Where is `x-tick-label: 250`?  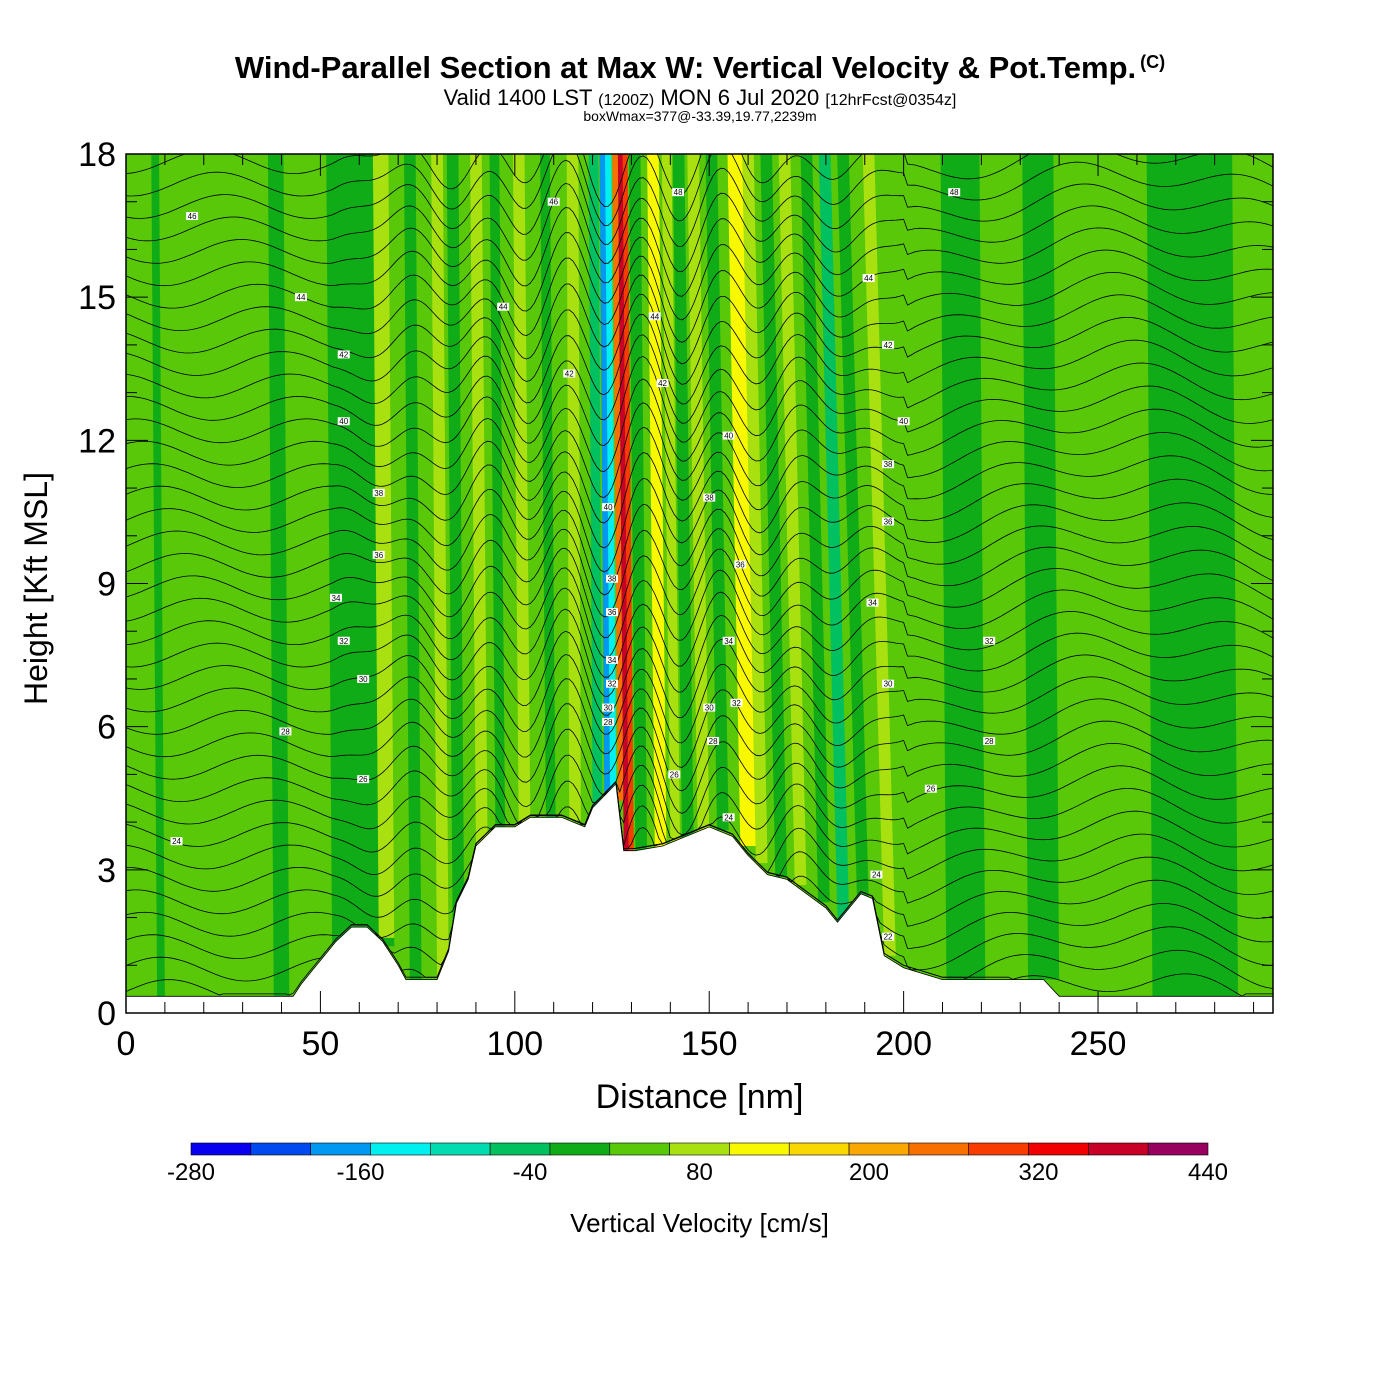 x-tick-label: 250 is located at coordinates (1098, 1044).